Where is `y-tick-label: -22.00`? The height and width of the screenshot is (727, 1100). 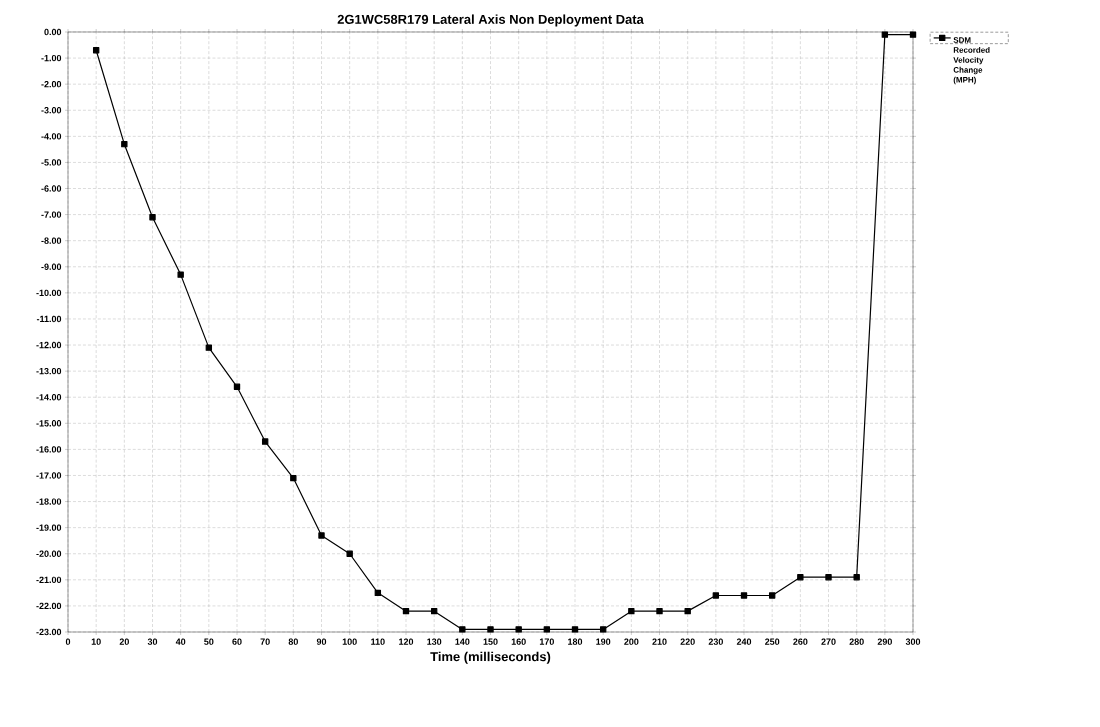
y-tick-label: -22.00 is located at coordinates (49, 606).